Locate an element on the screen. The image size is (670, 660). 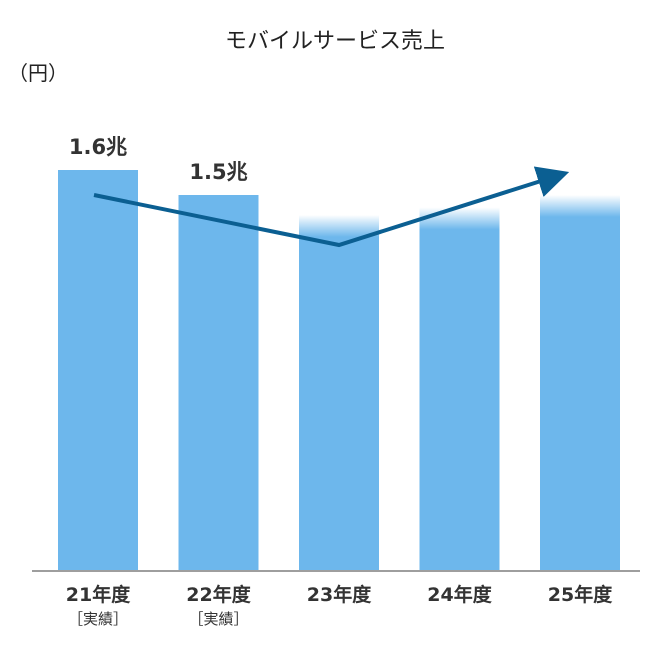
bar-3-fade is located at coordinates (339, 226).